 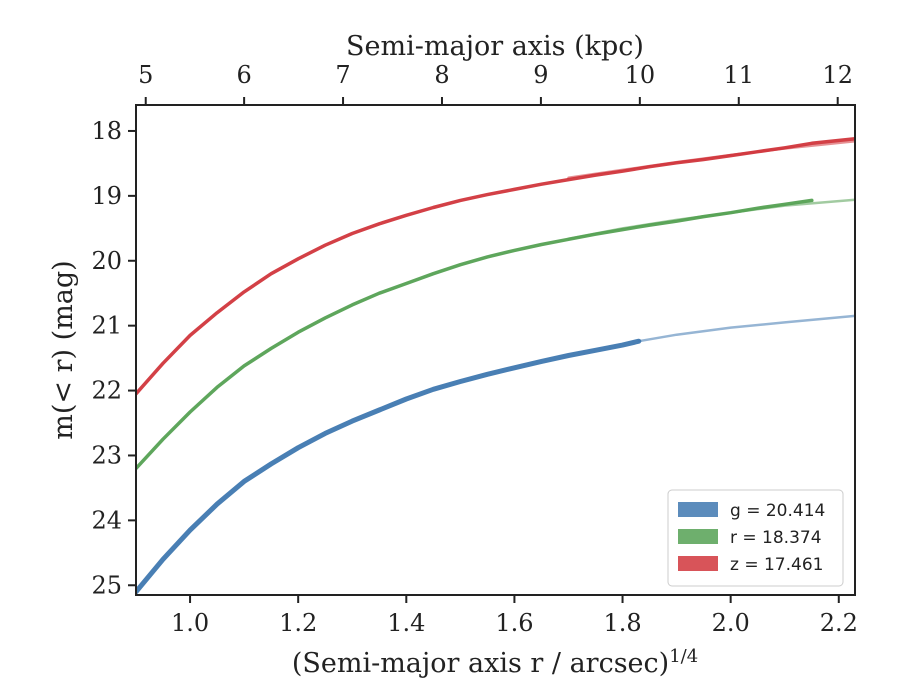 What do you see at coordinates (106, 196) in the screenshot?
I see `y-tick-label-1: 19` at bounding box center [106, 196].